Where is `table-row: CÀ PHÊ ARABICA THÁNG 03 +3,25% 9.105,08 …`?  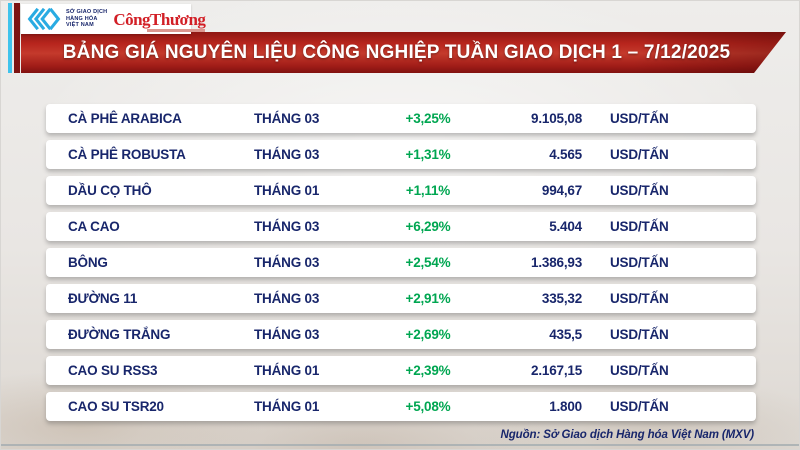 table-row: CÀ PHÊ ARABICA THÁNG 03 +3,25% 9.105,08 … is located at coordinates (401, 118).